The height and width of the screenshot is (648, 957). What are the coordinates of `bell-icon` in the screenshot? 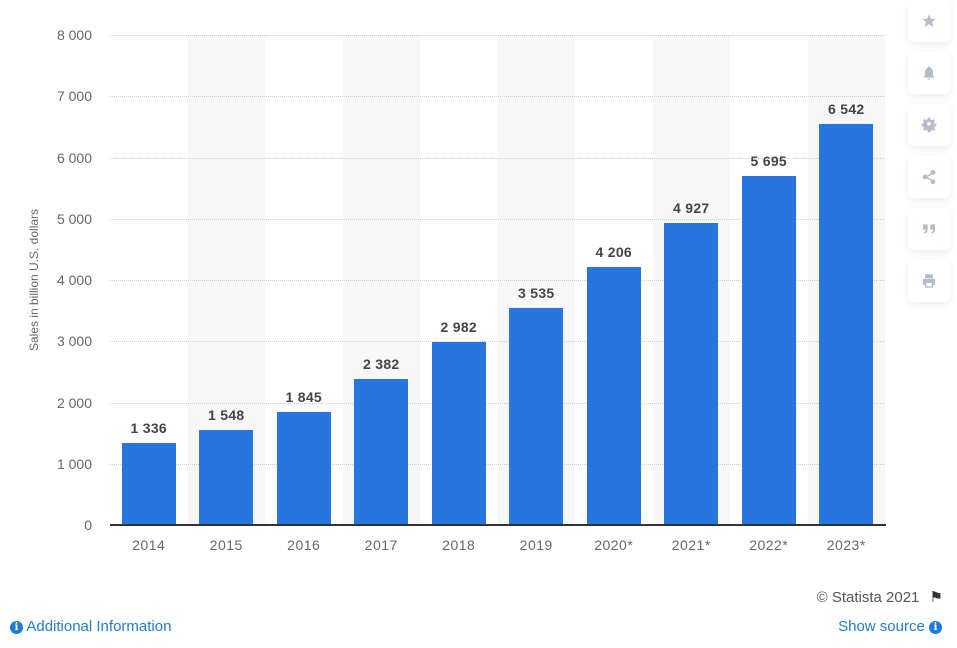 It's located at (929, 73).